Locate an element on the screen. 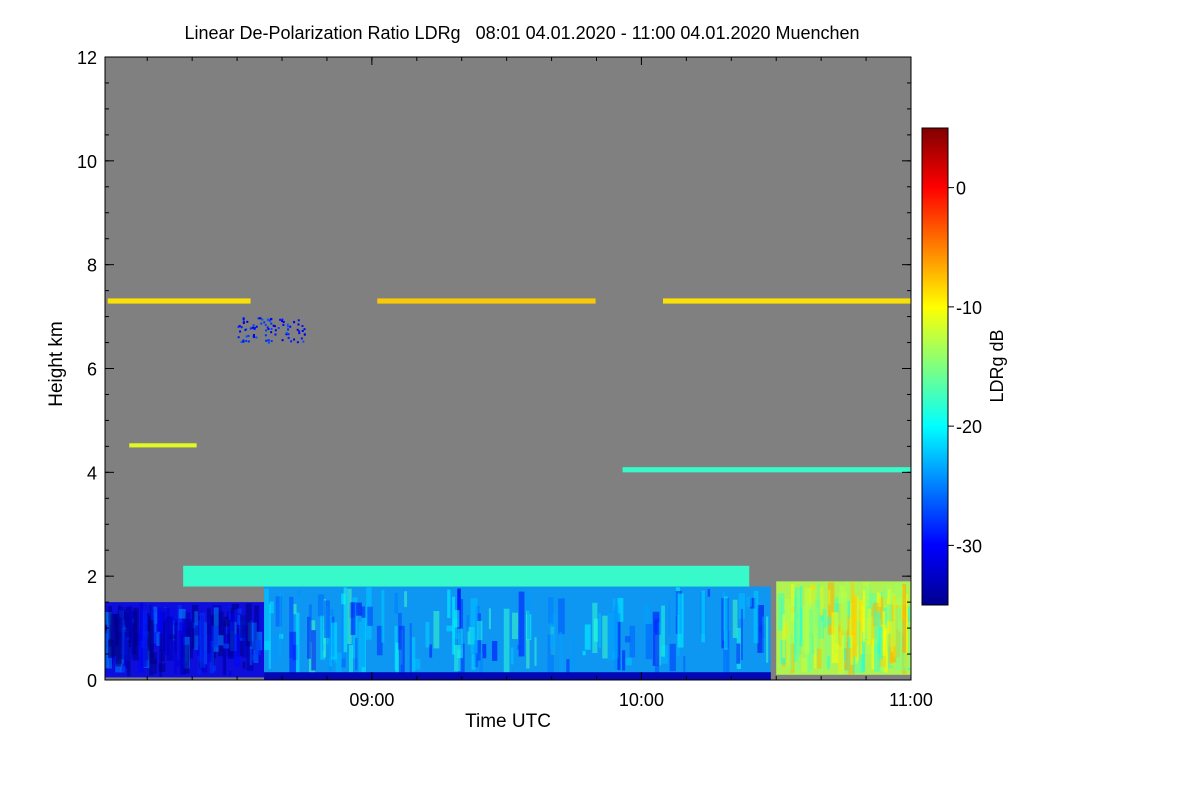  mid-layer-a is located at coordinates (163, 445).